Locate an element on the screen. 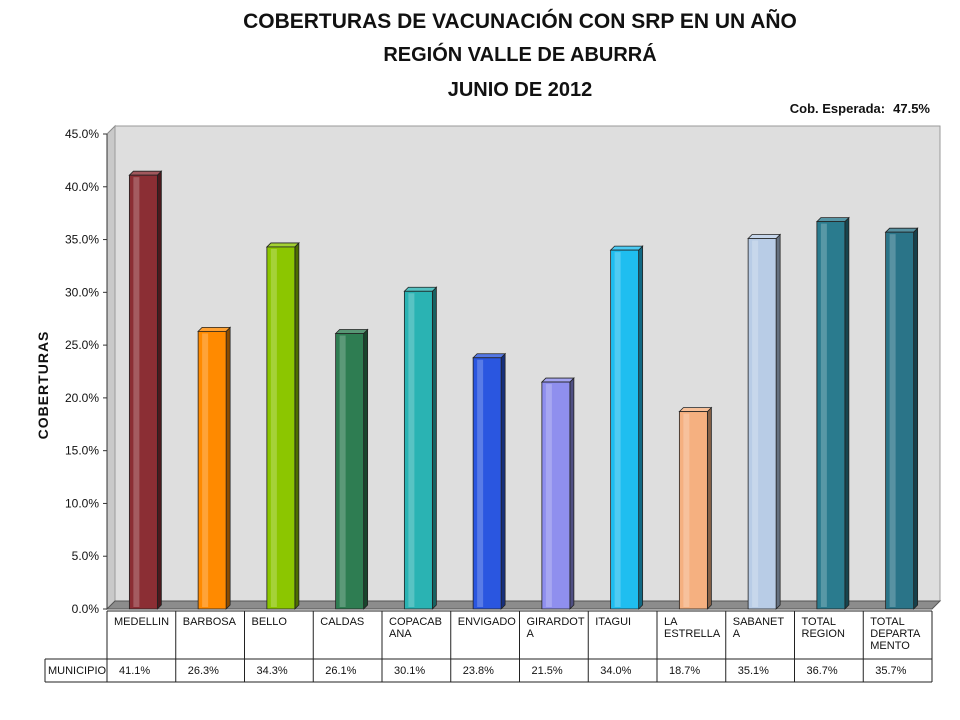 Image resolution: width=960 pixels, height=720 pixels. data-value-label: 26.3% is located at coordinates (203, 671).